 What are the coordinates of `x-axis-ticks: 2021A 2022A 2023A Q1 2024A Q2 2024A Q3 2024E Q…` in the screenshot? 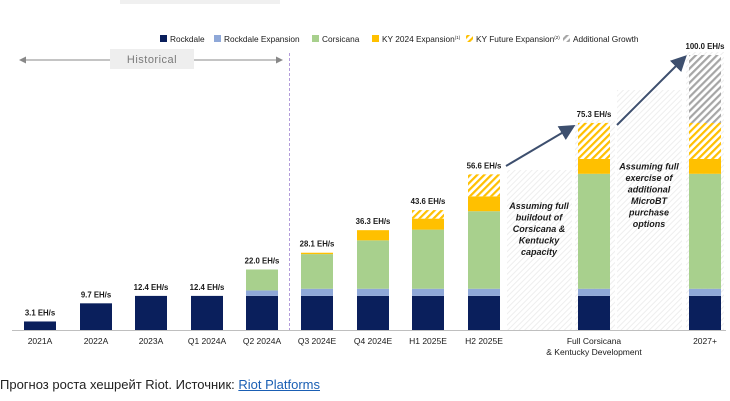 It's located at (372, 346).